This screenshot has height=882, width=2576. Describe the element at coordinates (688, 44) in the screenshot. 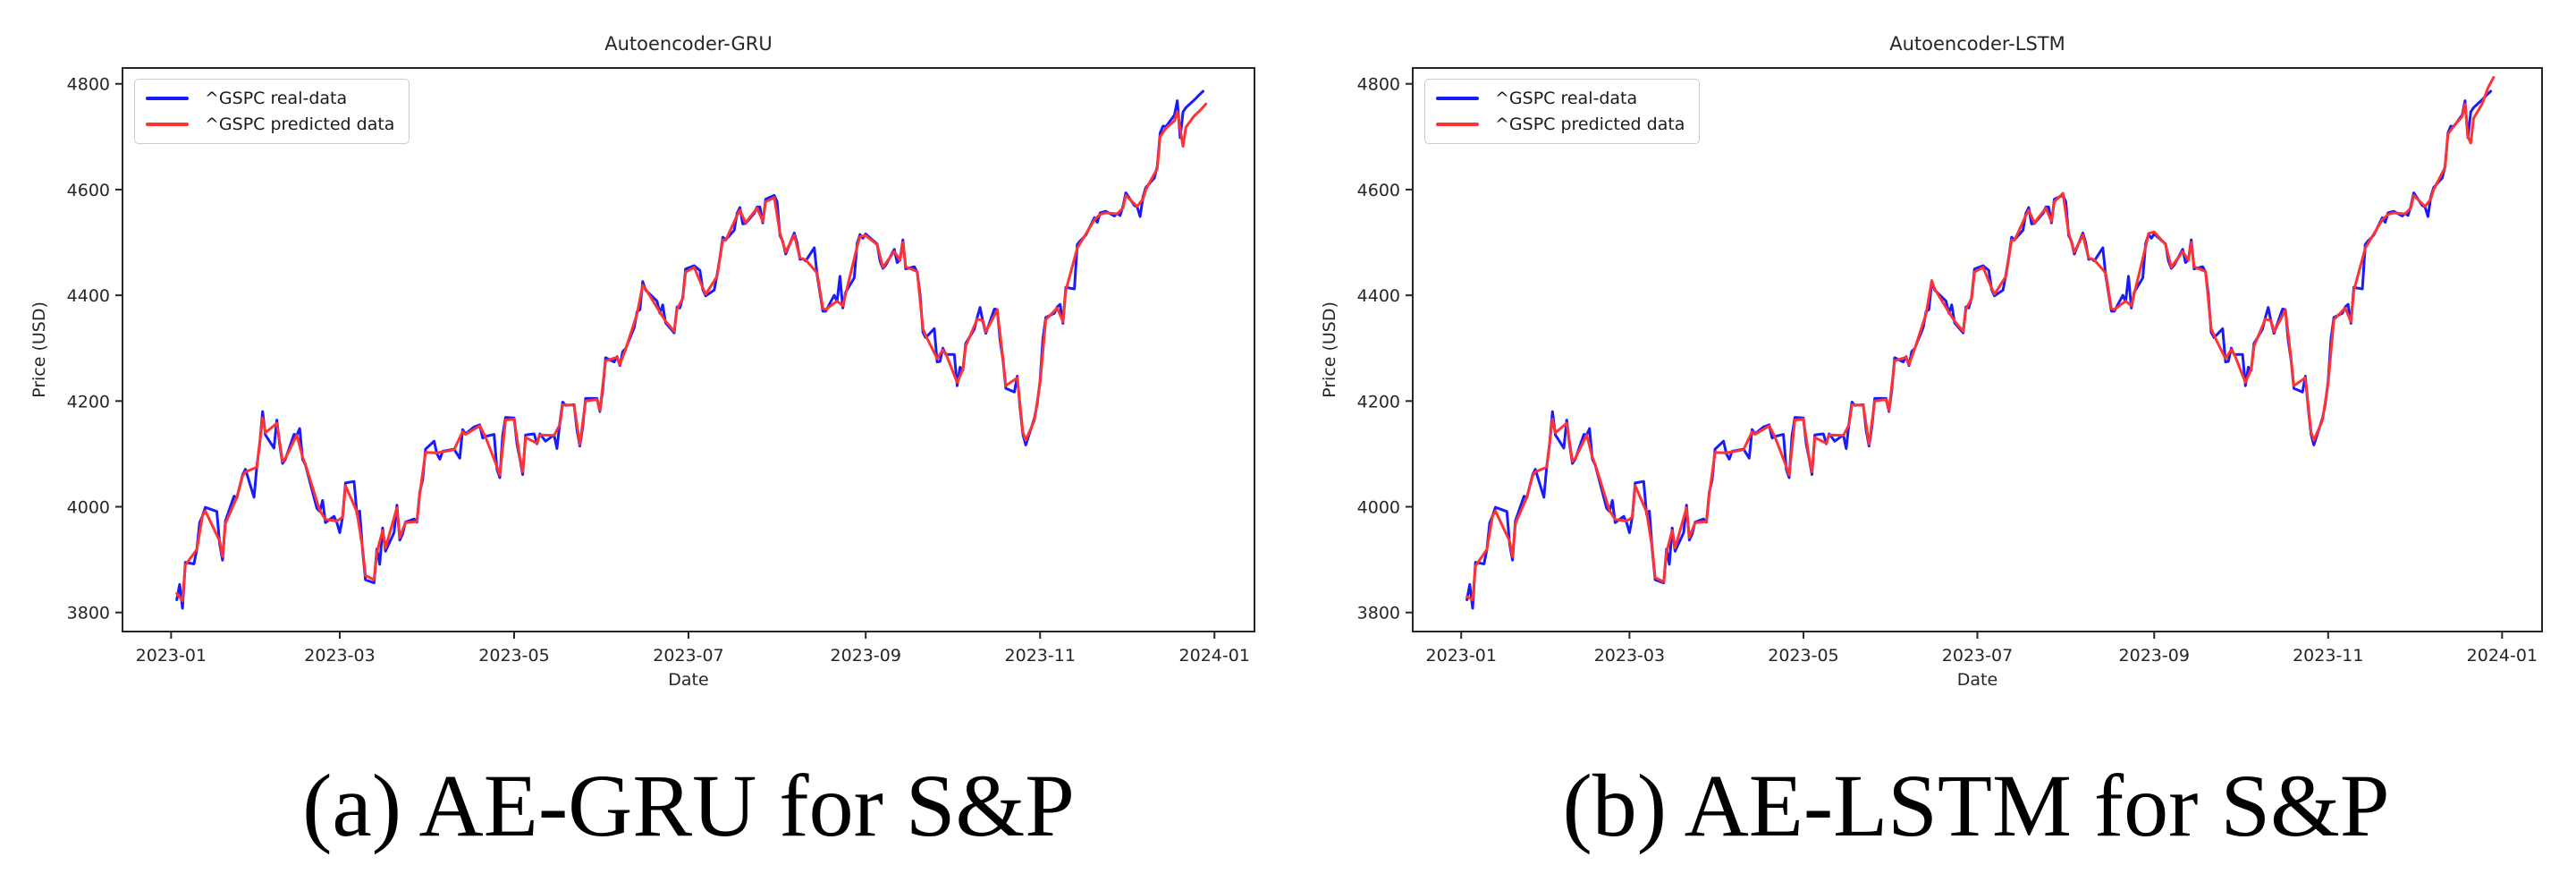

I see `chart-title-gru: Autoencoder-GRU` at that location.